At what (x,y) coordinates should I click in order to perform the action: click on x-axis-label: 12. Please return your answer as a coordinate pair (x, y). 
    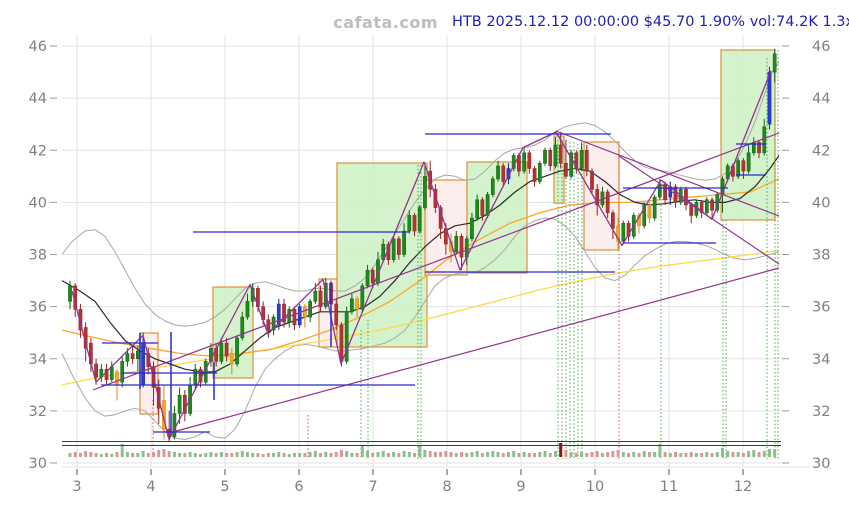
    Looking at the image, I should click on (743, 487).